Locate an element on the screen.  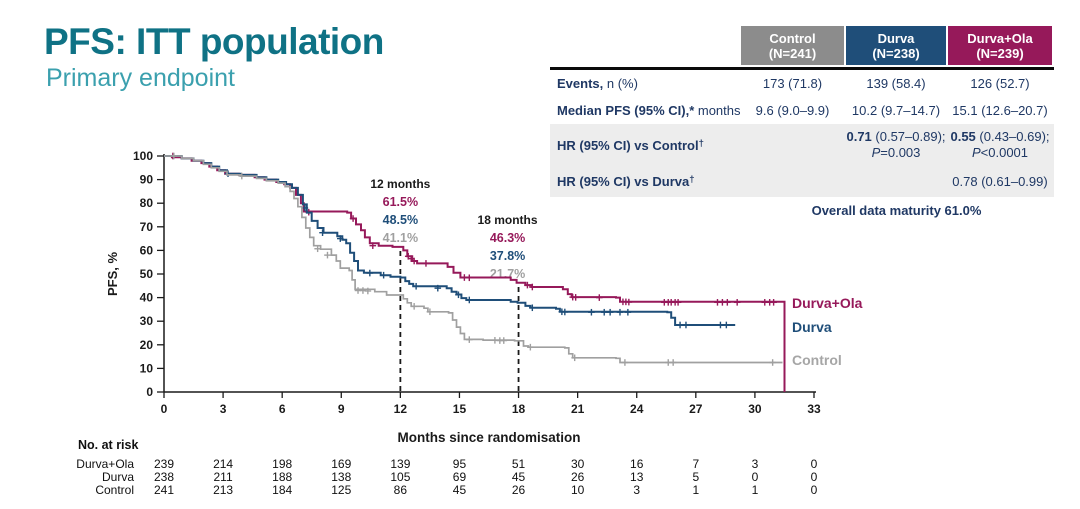
y-tick-label: 40 is located at coordinates (147, 298).